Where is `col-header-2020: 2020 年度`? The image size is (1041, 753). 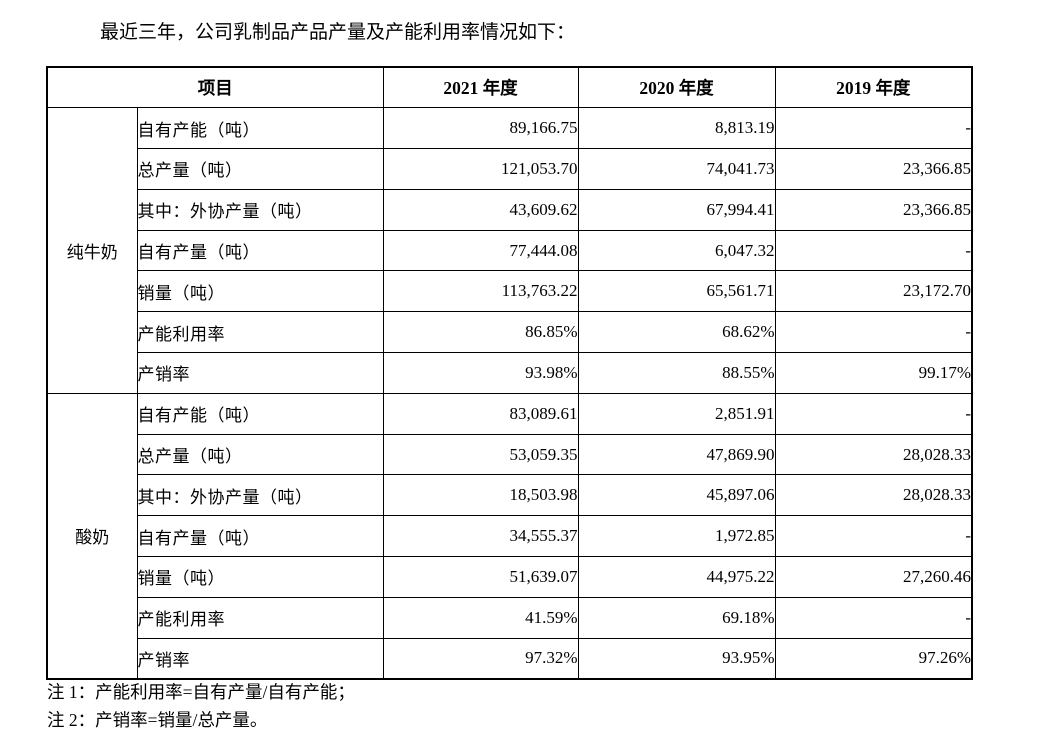
col-header-2020: 2020 年度 is located at coordinates (676, 87).